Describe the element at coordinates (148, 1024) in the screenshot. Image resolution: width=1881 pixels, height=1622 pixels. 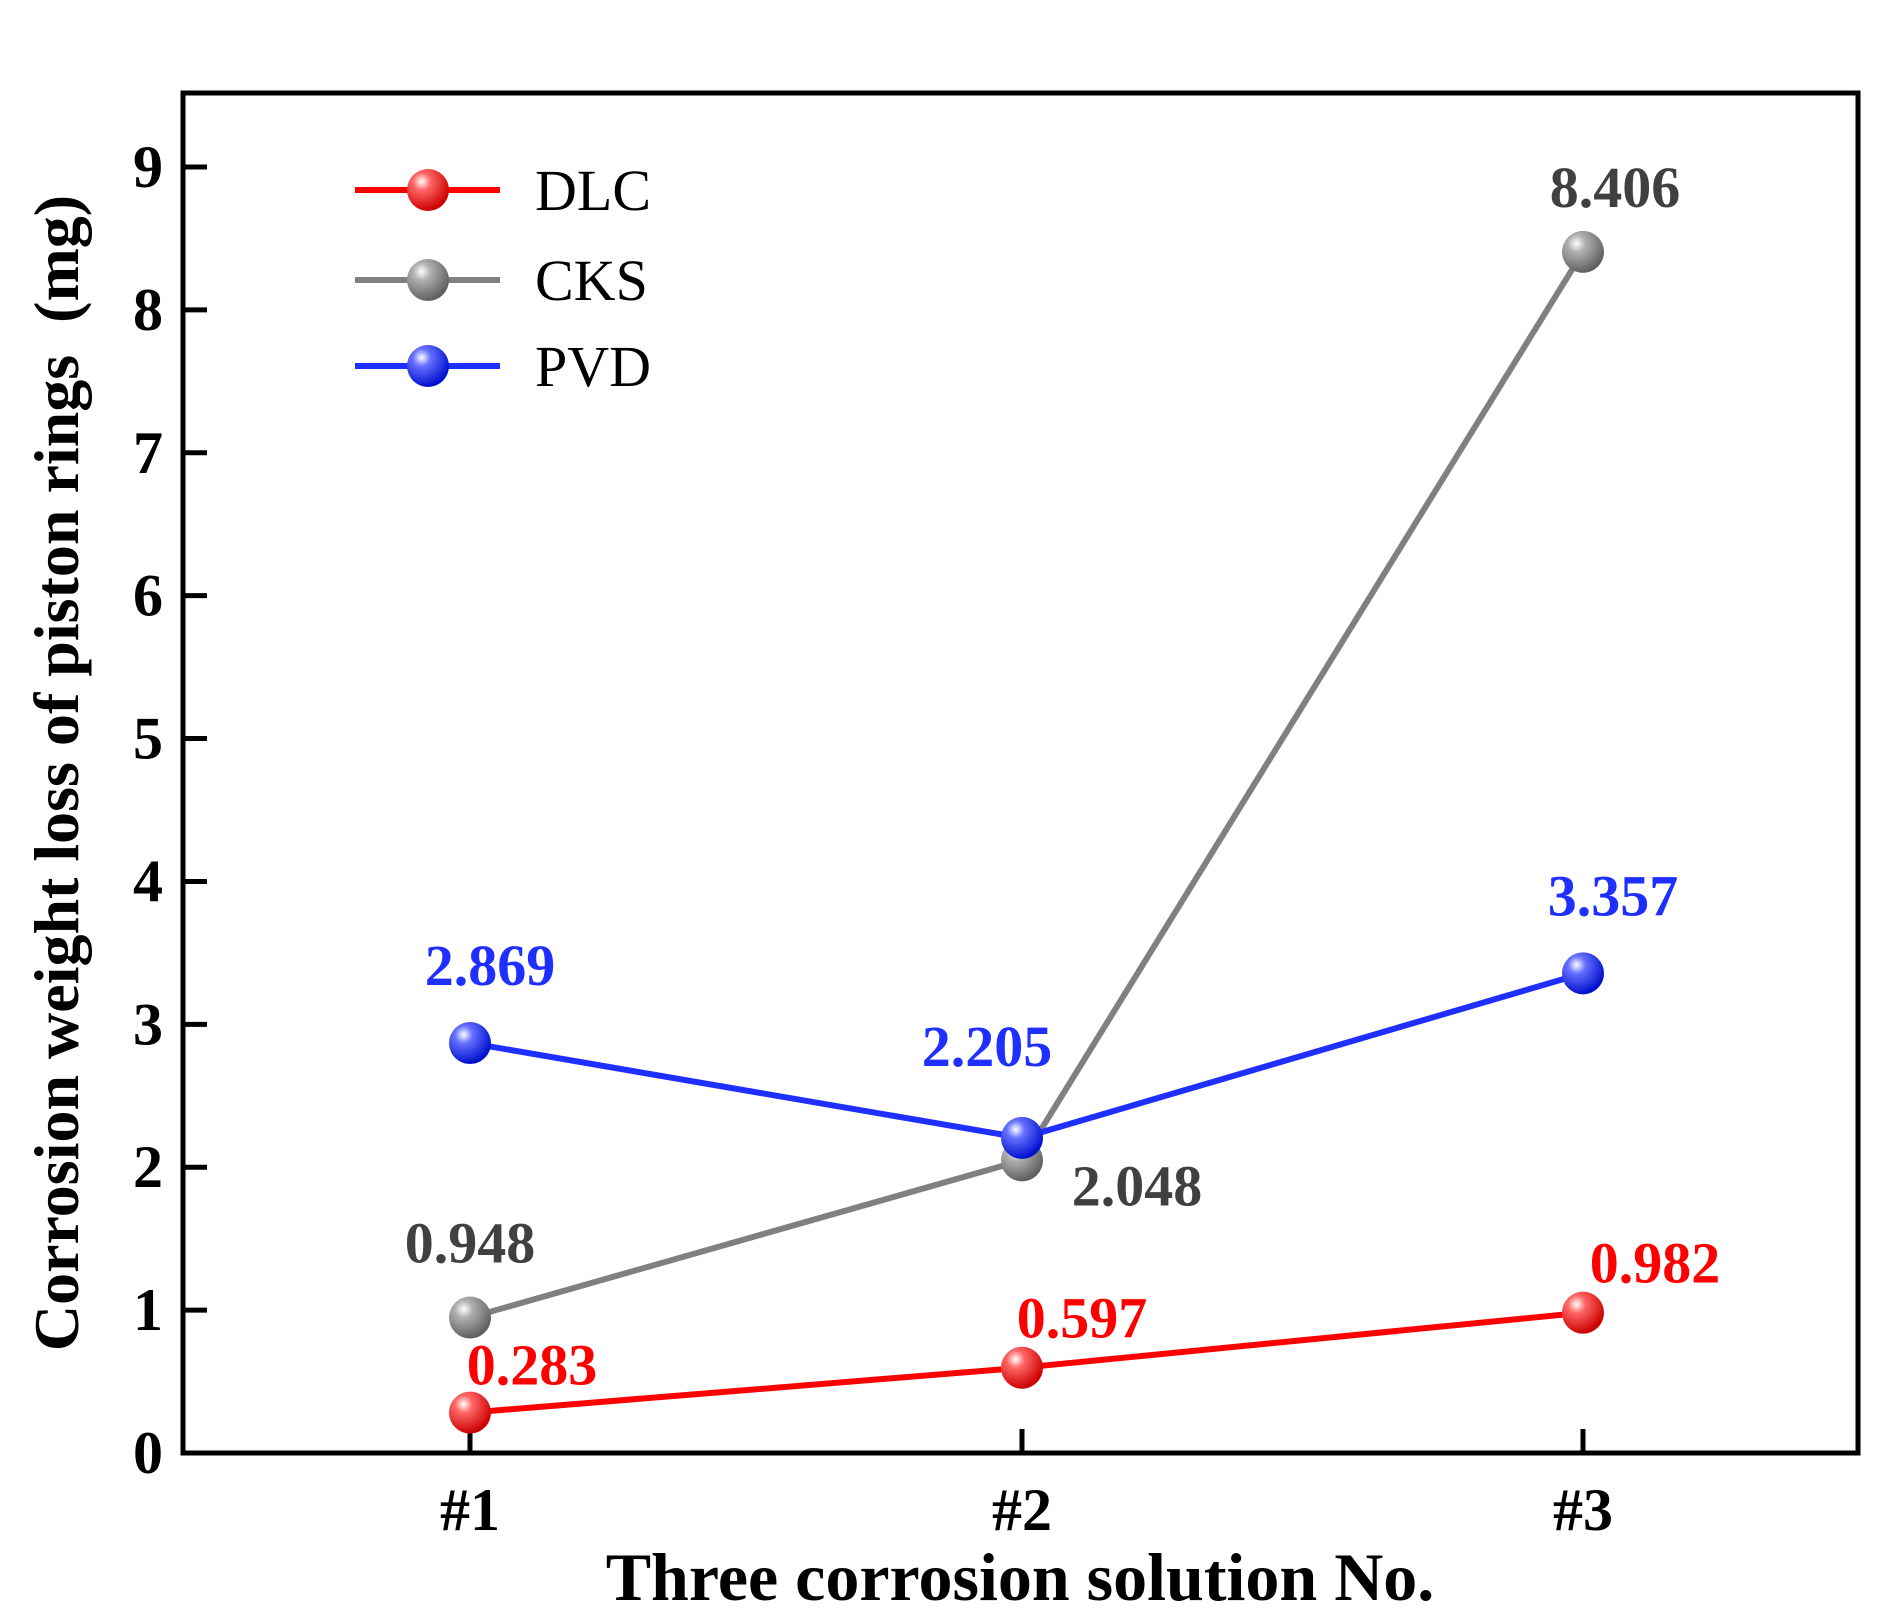
I see `y-tick-label: 3` at that location.